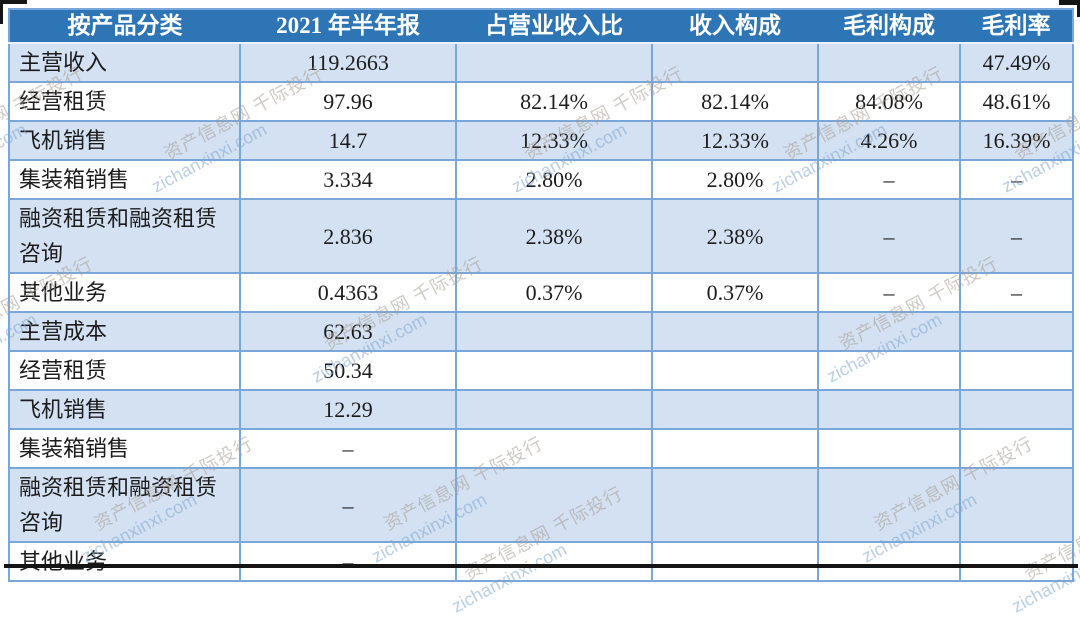  Describe the element at coordinates (889, 101) in the screenshot. I see `value-cell: 84.08%` at that location.